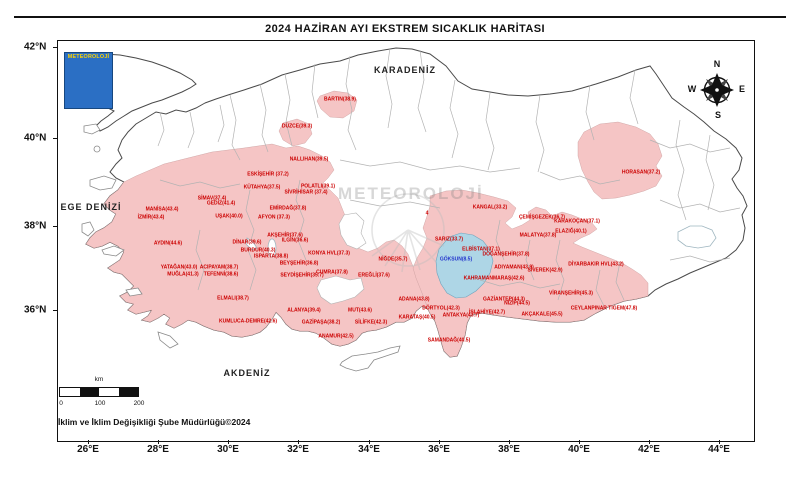  Describe the element at coordinates (369, 449) in the screenshot. I see `lon-tick-label: 34°E` at that location.